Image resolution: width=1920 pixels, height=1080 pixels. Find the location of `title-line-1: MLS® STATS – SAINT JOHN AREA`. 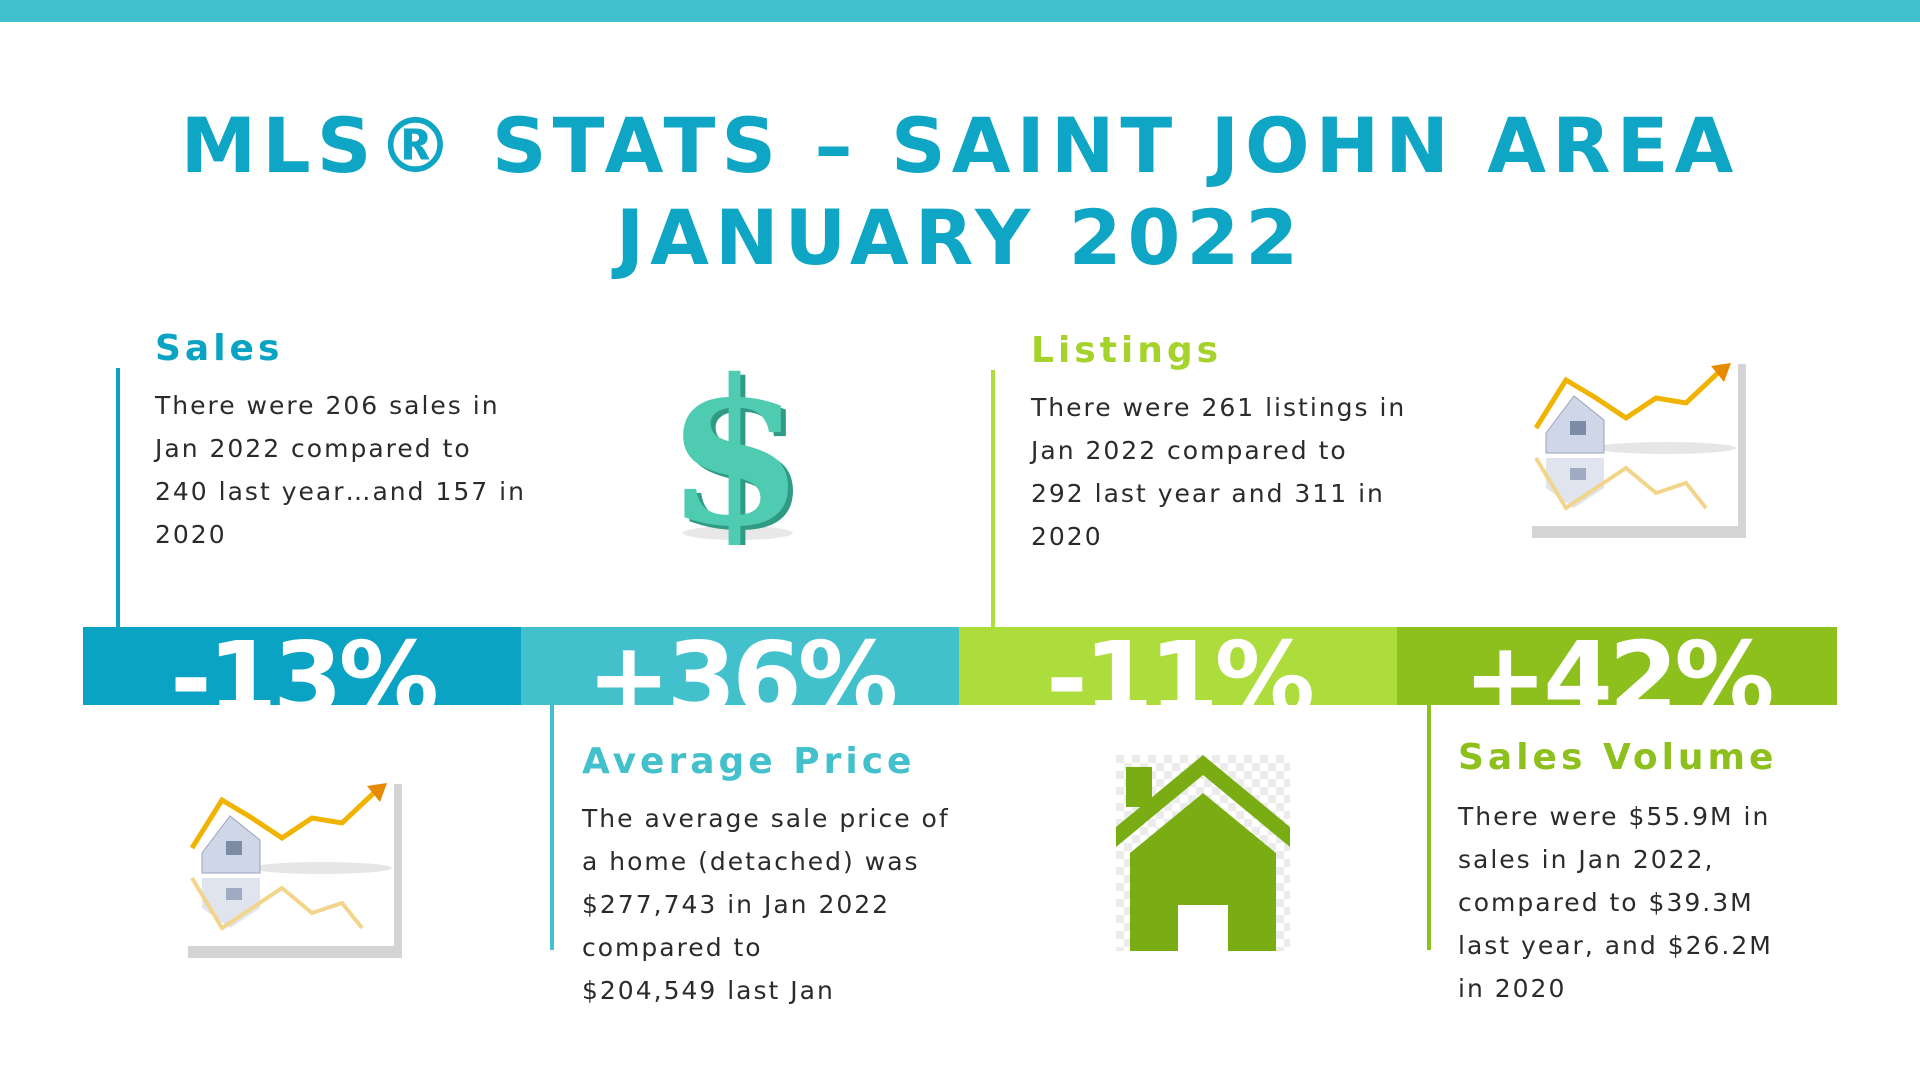

title-line-1: MLS® STATS – SAINT JOHN AREA is located at coordinates (960, 145).